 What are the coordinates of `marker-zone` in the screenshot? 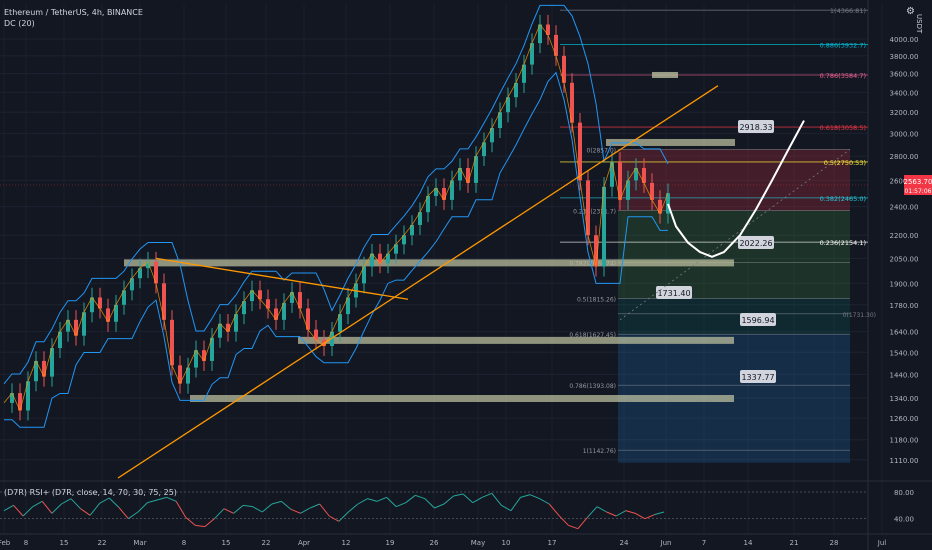 It's located at (665, 74).